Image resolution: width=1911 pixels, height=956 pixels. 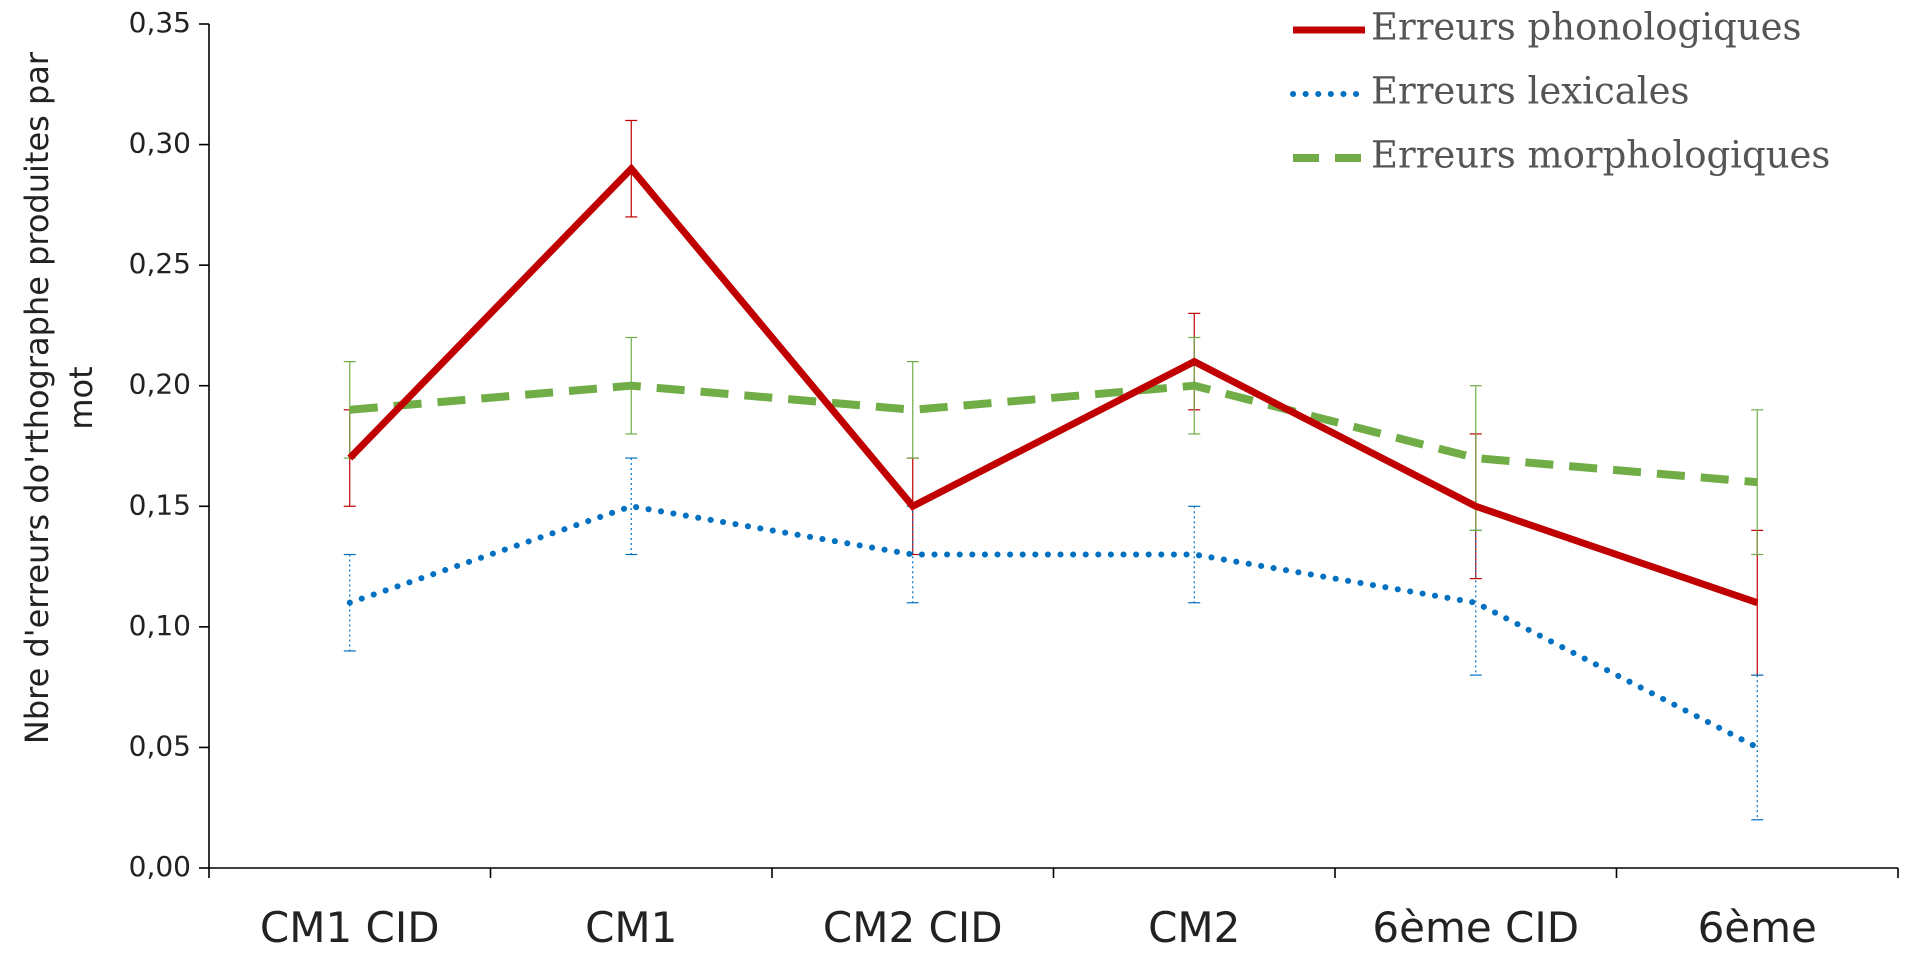 I want to click on legend-item: Erreurs lexicales, so click(x=1489, y=91).